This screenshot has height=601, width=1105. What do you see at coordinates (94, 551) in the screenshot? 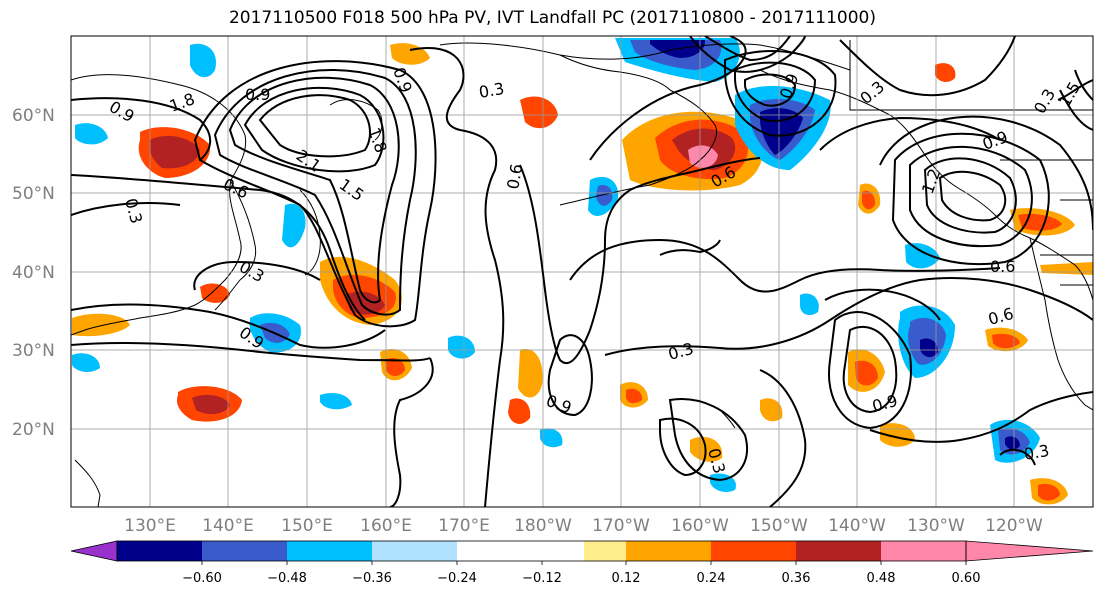
I see `colorbar-extend-low` at bounding box center [94, 551].